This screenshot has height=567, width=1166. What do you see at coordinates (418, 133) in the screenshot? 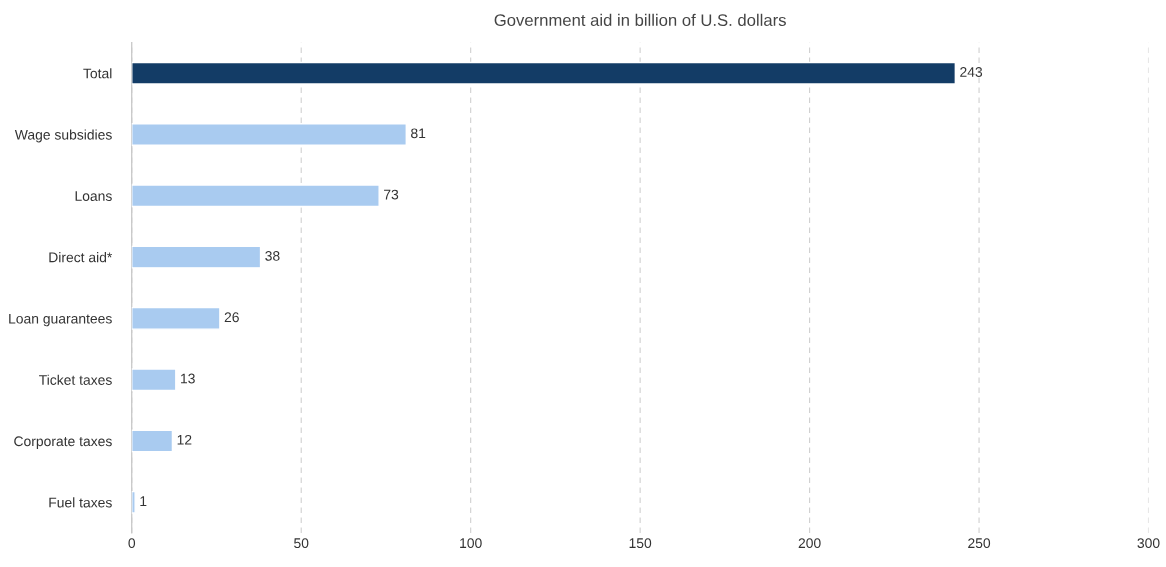
I see `data-label: 81` at bounding box center [418, 133].